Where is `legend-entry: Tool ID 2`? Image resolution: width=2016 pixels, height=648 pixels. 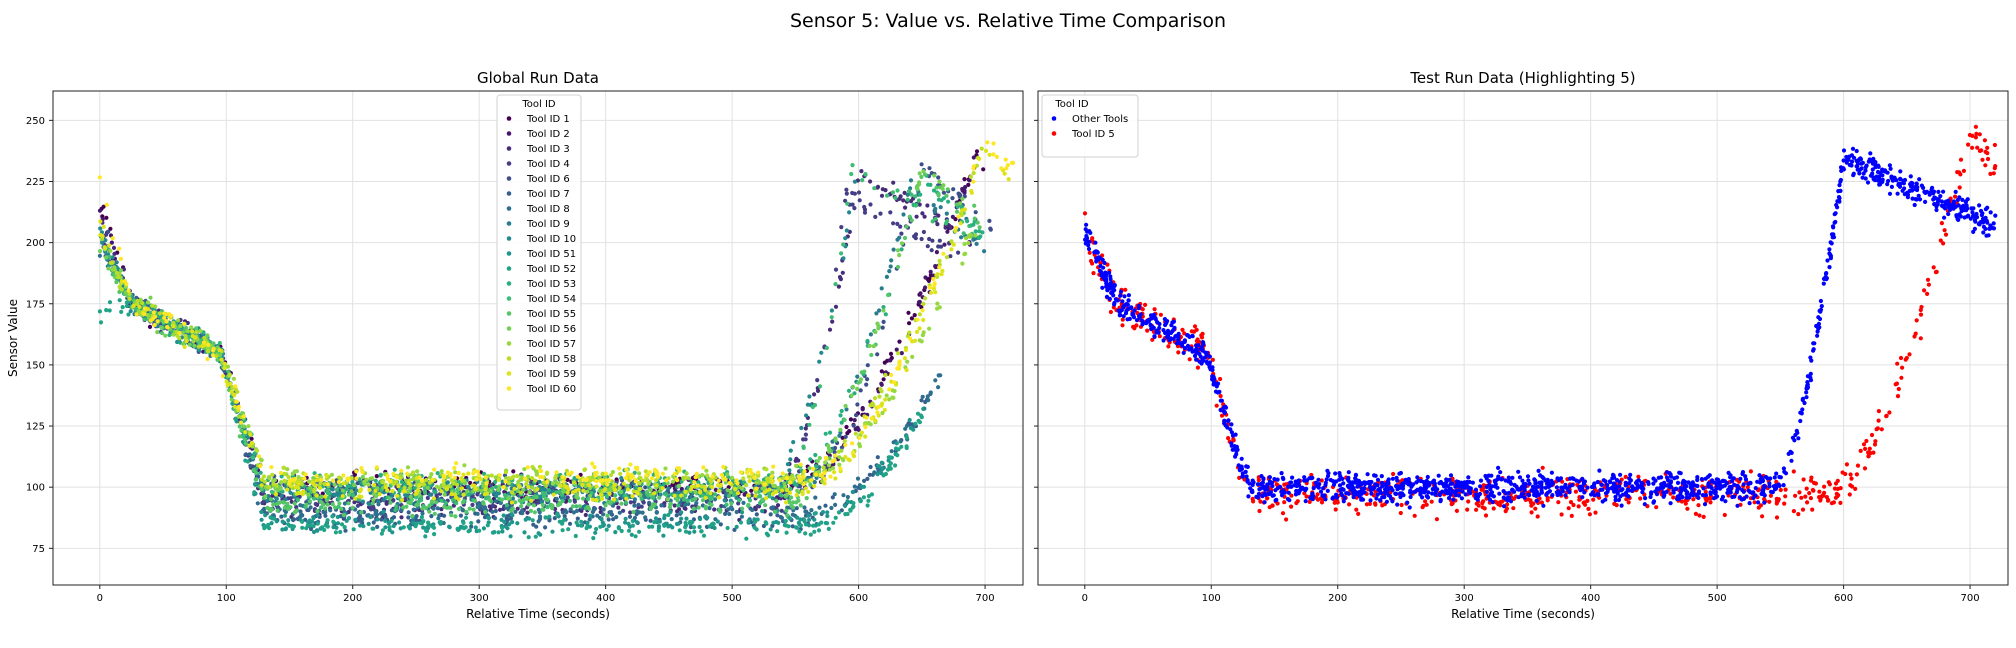
legend-entry: Tool ID 2 is located at coordinates (548, 134).